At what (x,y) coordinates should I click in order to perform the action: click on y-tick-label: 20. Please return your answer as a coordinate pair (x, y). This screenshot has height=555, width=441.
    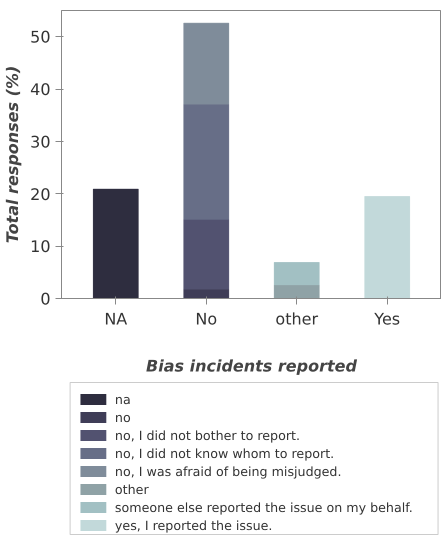
    Looking at the image, I should click on (40, 194).